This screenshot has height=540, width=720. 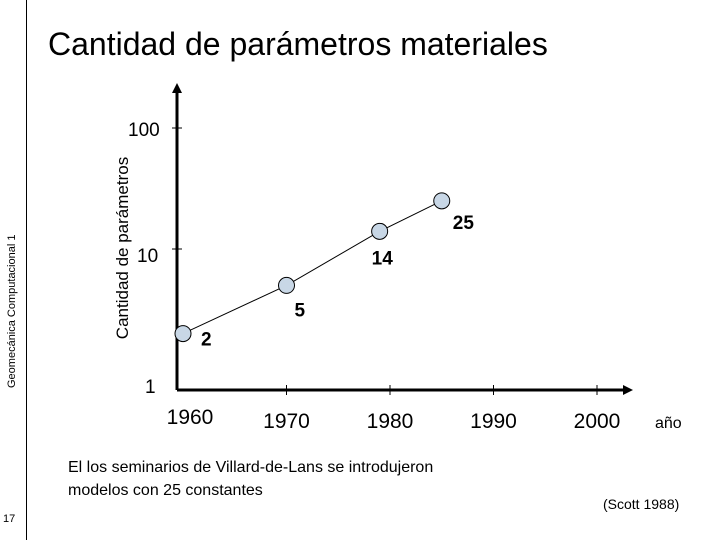 I want to click on x-tick-label: 2000, so click(x=597, y=421).